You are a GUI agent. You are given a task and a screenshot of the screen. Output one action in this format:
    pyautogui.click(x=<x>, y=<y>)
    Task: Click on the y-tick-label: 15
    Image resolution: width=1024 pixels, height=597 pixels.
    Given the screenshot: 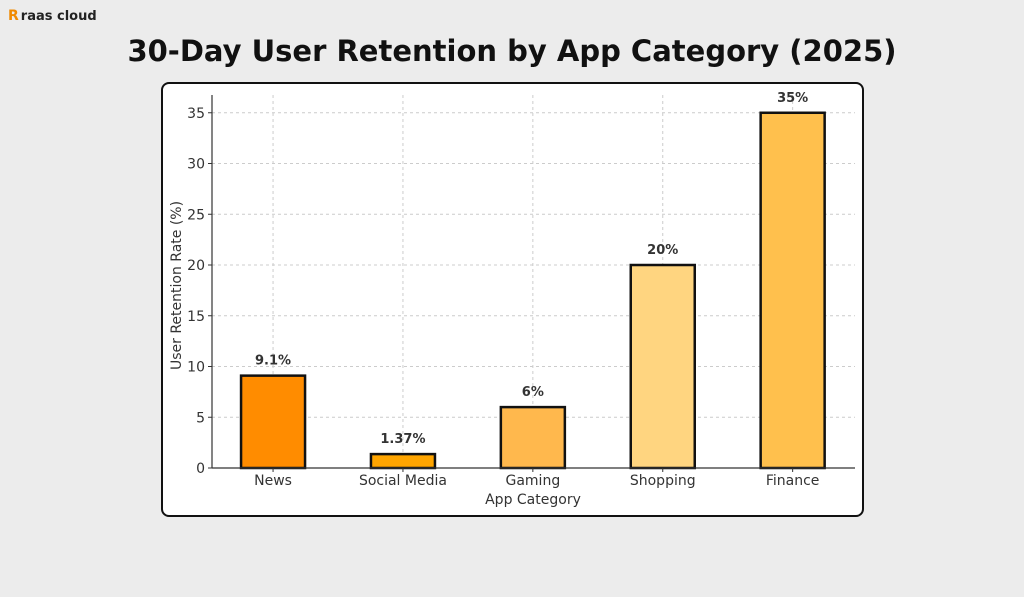 What is the action you would take?
    pyautogui.click(x=196, y=317)
    